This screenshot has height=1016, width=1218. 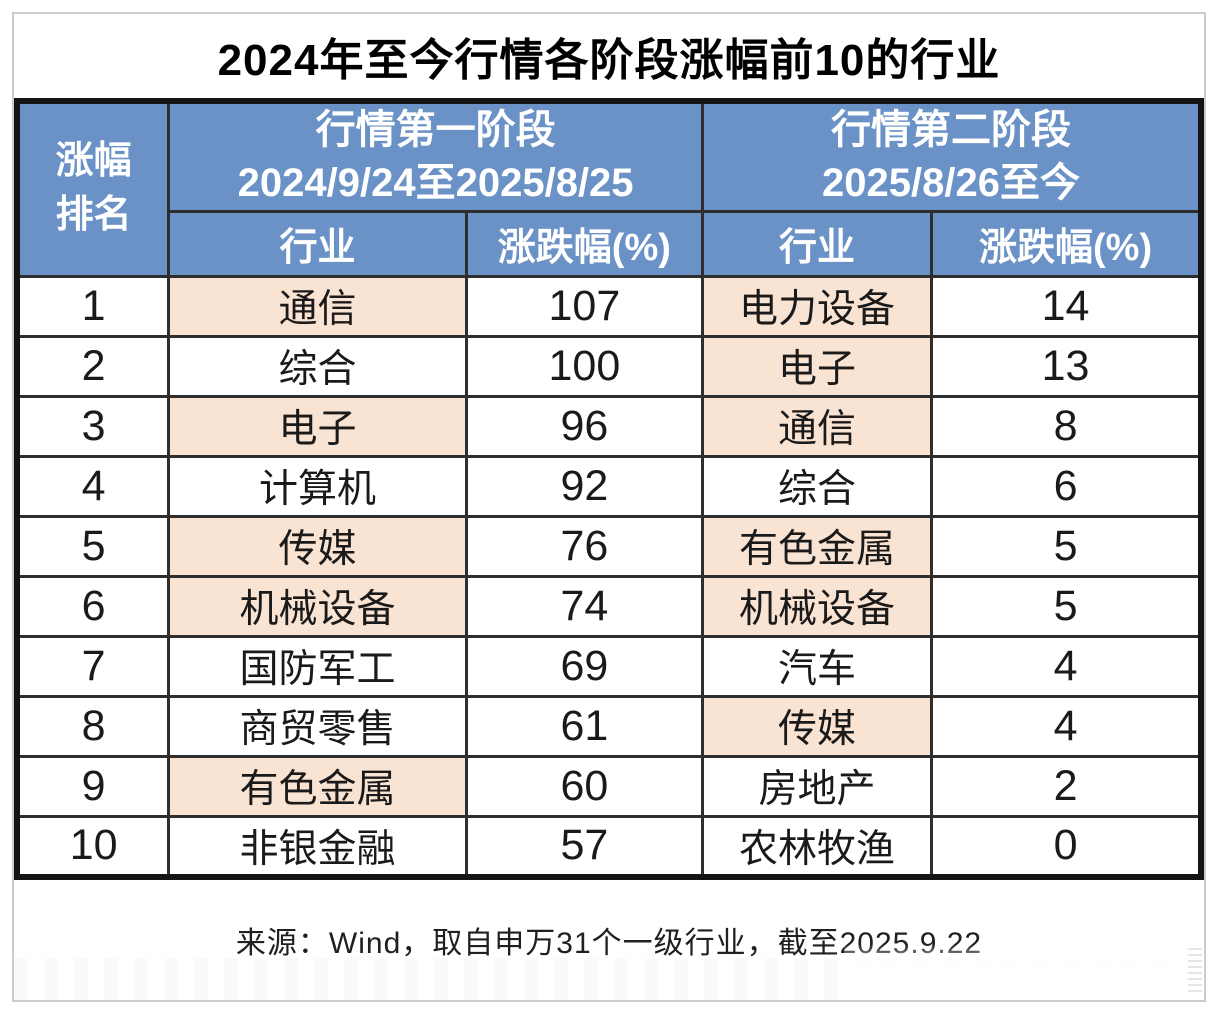 What do you see at coordinates (1066, 426) in the screenshot?
I see `stage2-change-cell: 8` at bounding box center [1066, 426].